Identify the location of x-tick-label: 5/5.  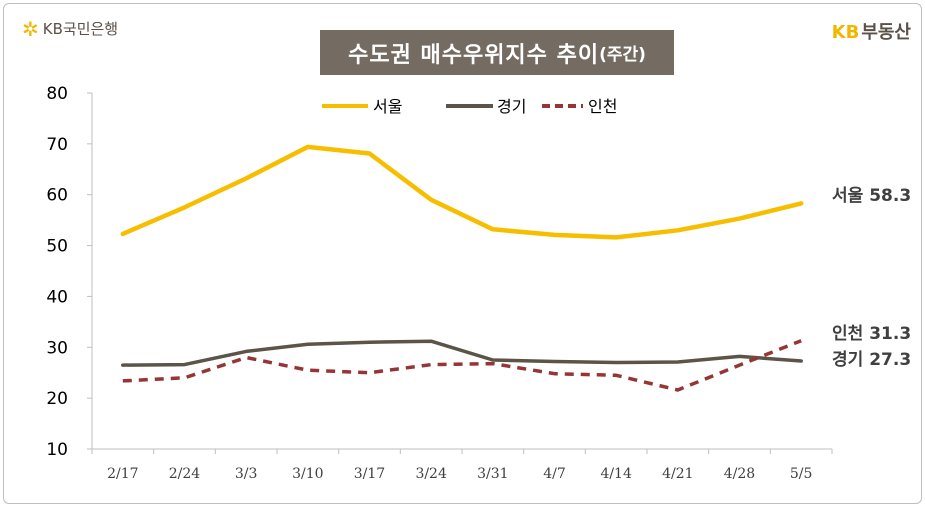
(801, 474).